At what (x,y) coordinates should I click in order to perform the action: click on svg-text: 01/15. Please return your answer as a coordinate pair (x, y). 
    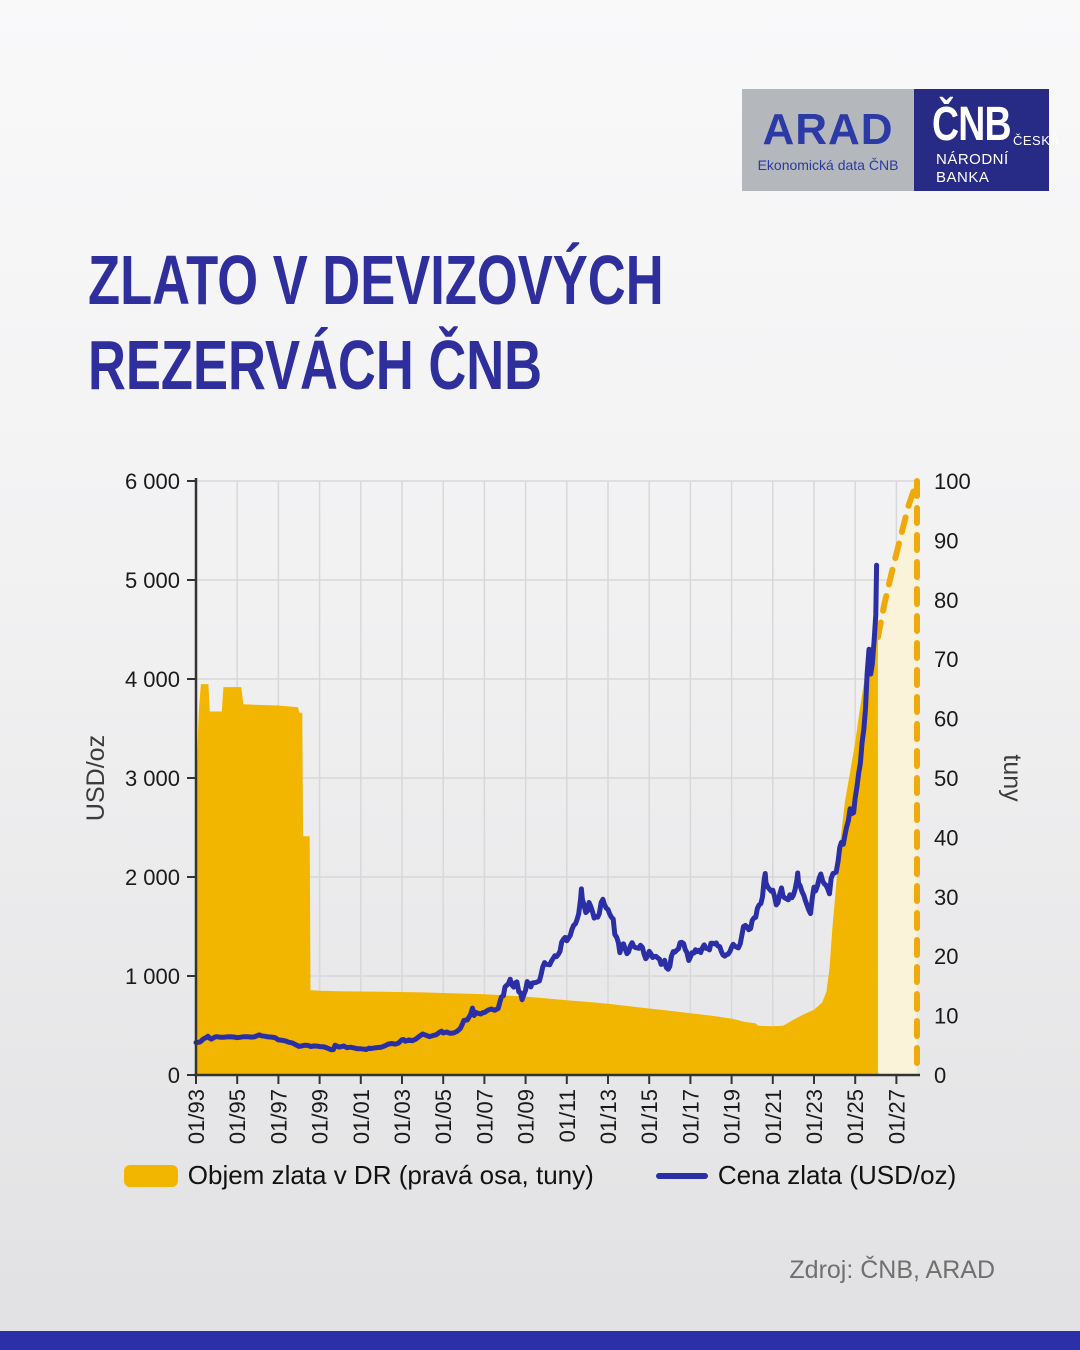
    Looking at the image, I should click on (649, 1116).